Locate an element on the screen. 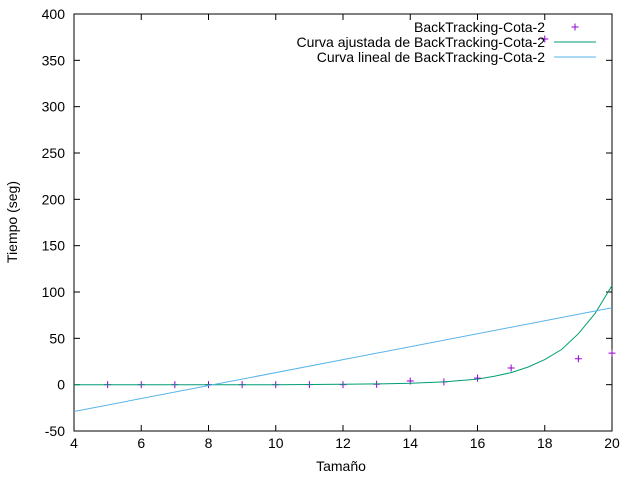 The height and width of the screenshot is (480, 640). y-tick-label: -50 is located at coordinates (55, 431).